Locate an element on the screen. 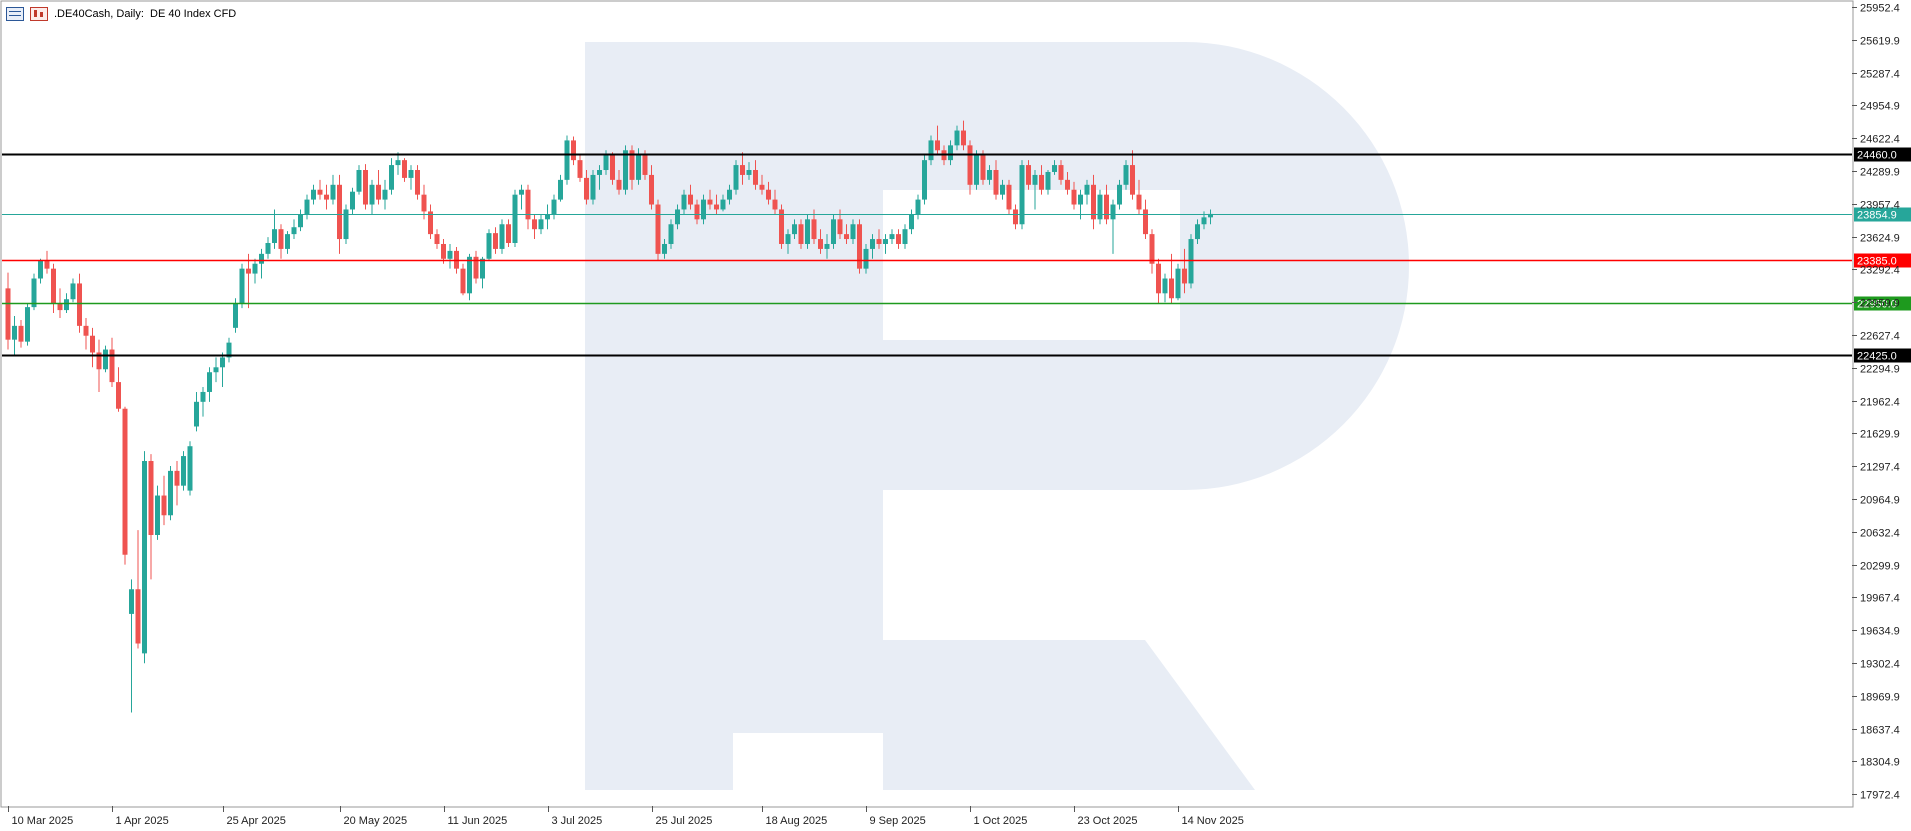 The image size is (1911, 831). time-tick-label: 3 Jul 2025 is located at coordinates (577, 821).